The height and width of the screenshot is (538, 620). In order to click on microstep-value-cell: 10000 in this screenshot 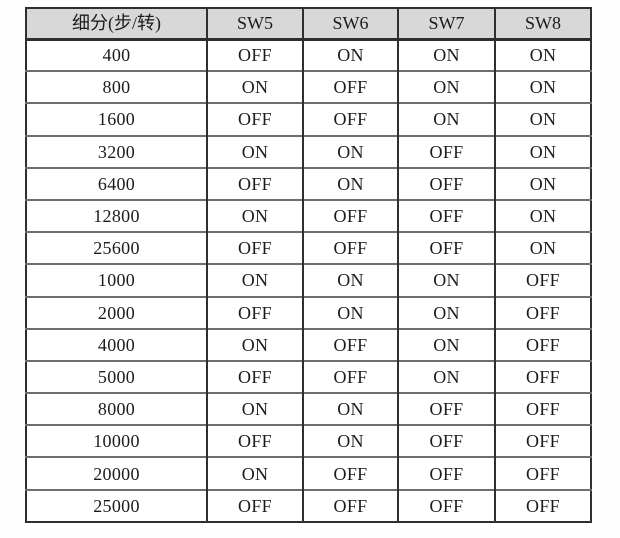, I will do `click(116, 441)`.